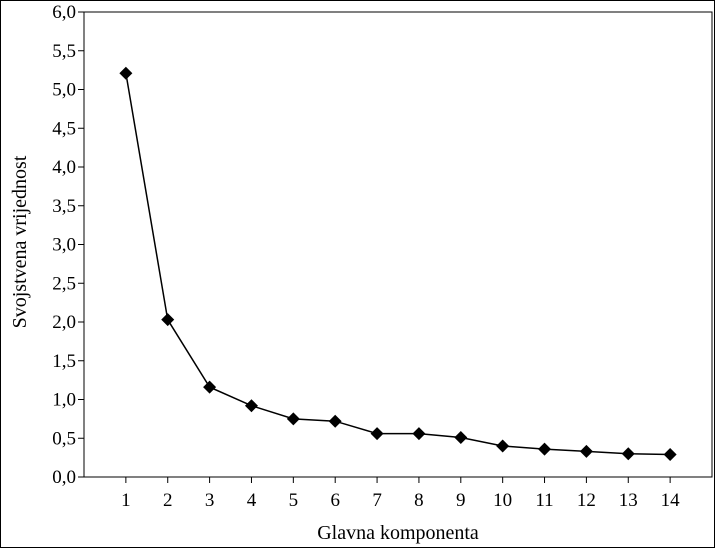  I want to click on x-tick-label: 2, so click(168, 500).